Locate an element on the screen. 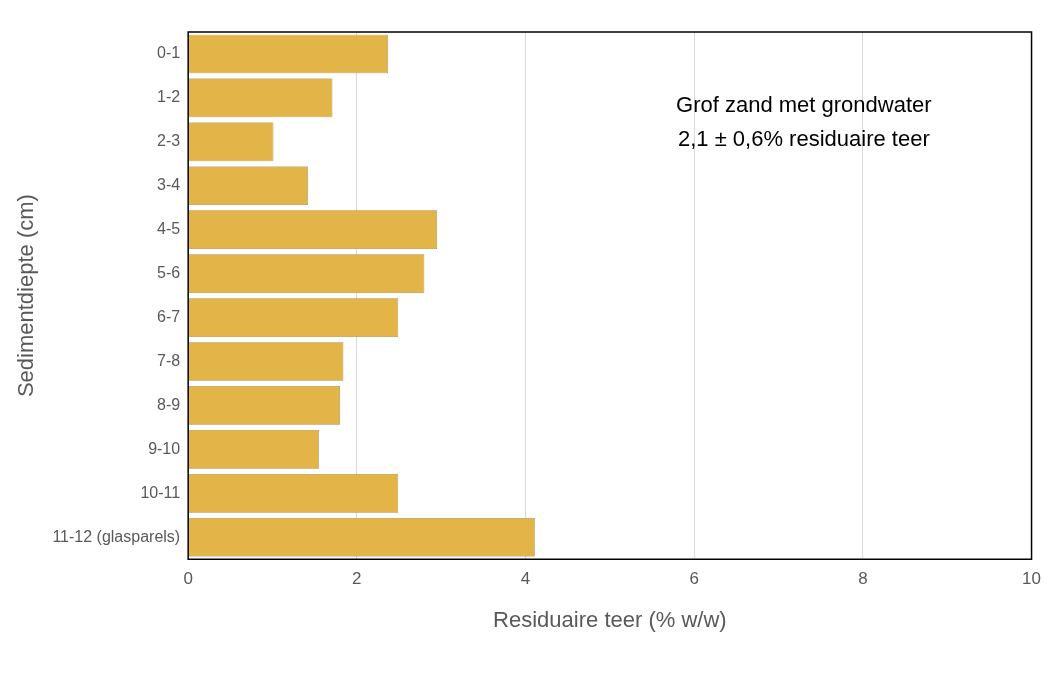 The width and height of the screenshot is (1051, 693). x-tick-label: 2 is located at coordinates (357, 579).